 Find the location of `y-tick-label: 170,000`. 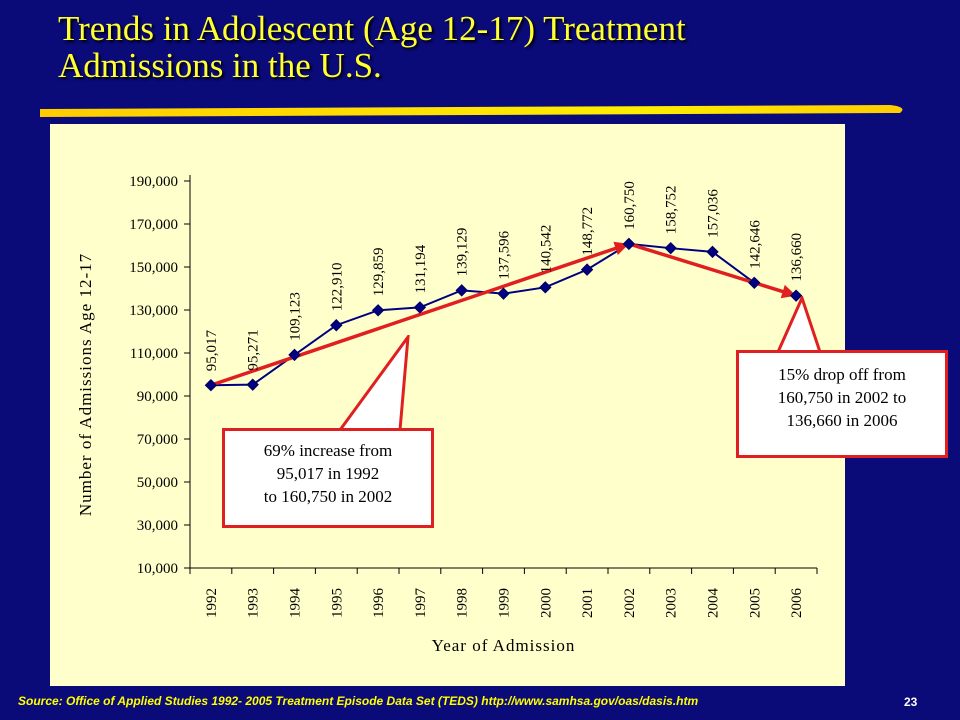

y-tick-label: 170,000 is located at coordinates (153, 225).